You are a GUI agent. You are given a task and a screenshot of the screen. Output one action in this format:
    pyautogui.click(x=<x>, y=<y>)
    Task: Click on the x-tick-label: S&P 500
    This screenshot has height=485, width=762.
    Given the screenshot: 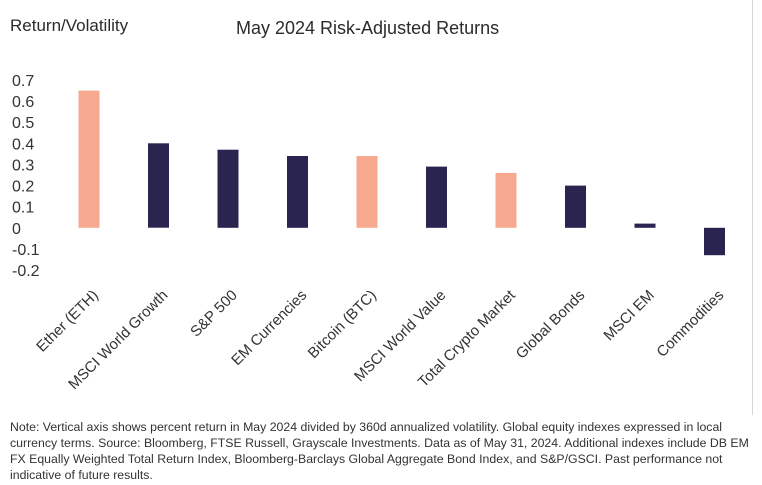 What is the action you would take?
    pyautogui.click(x=214, y=314)
    